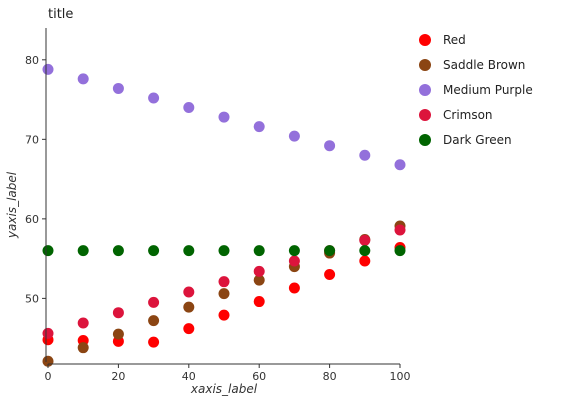 Image resolution: width=566 pixels, height=400 pixels. What do you see at coordinates (400, 376) in the screenshot?
I see `x-tick-label: 100` at bounding box center [400, 376].